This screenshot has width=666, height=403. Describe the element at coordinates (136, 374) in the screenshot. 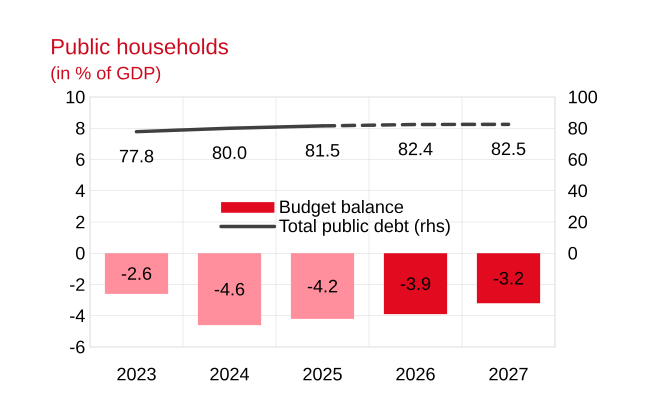

I see `x-tick-label: 2023` at that location.